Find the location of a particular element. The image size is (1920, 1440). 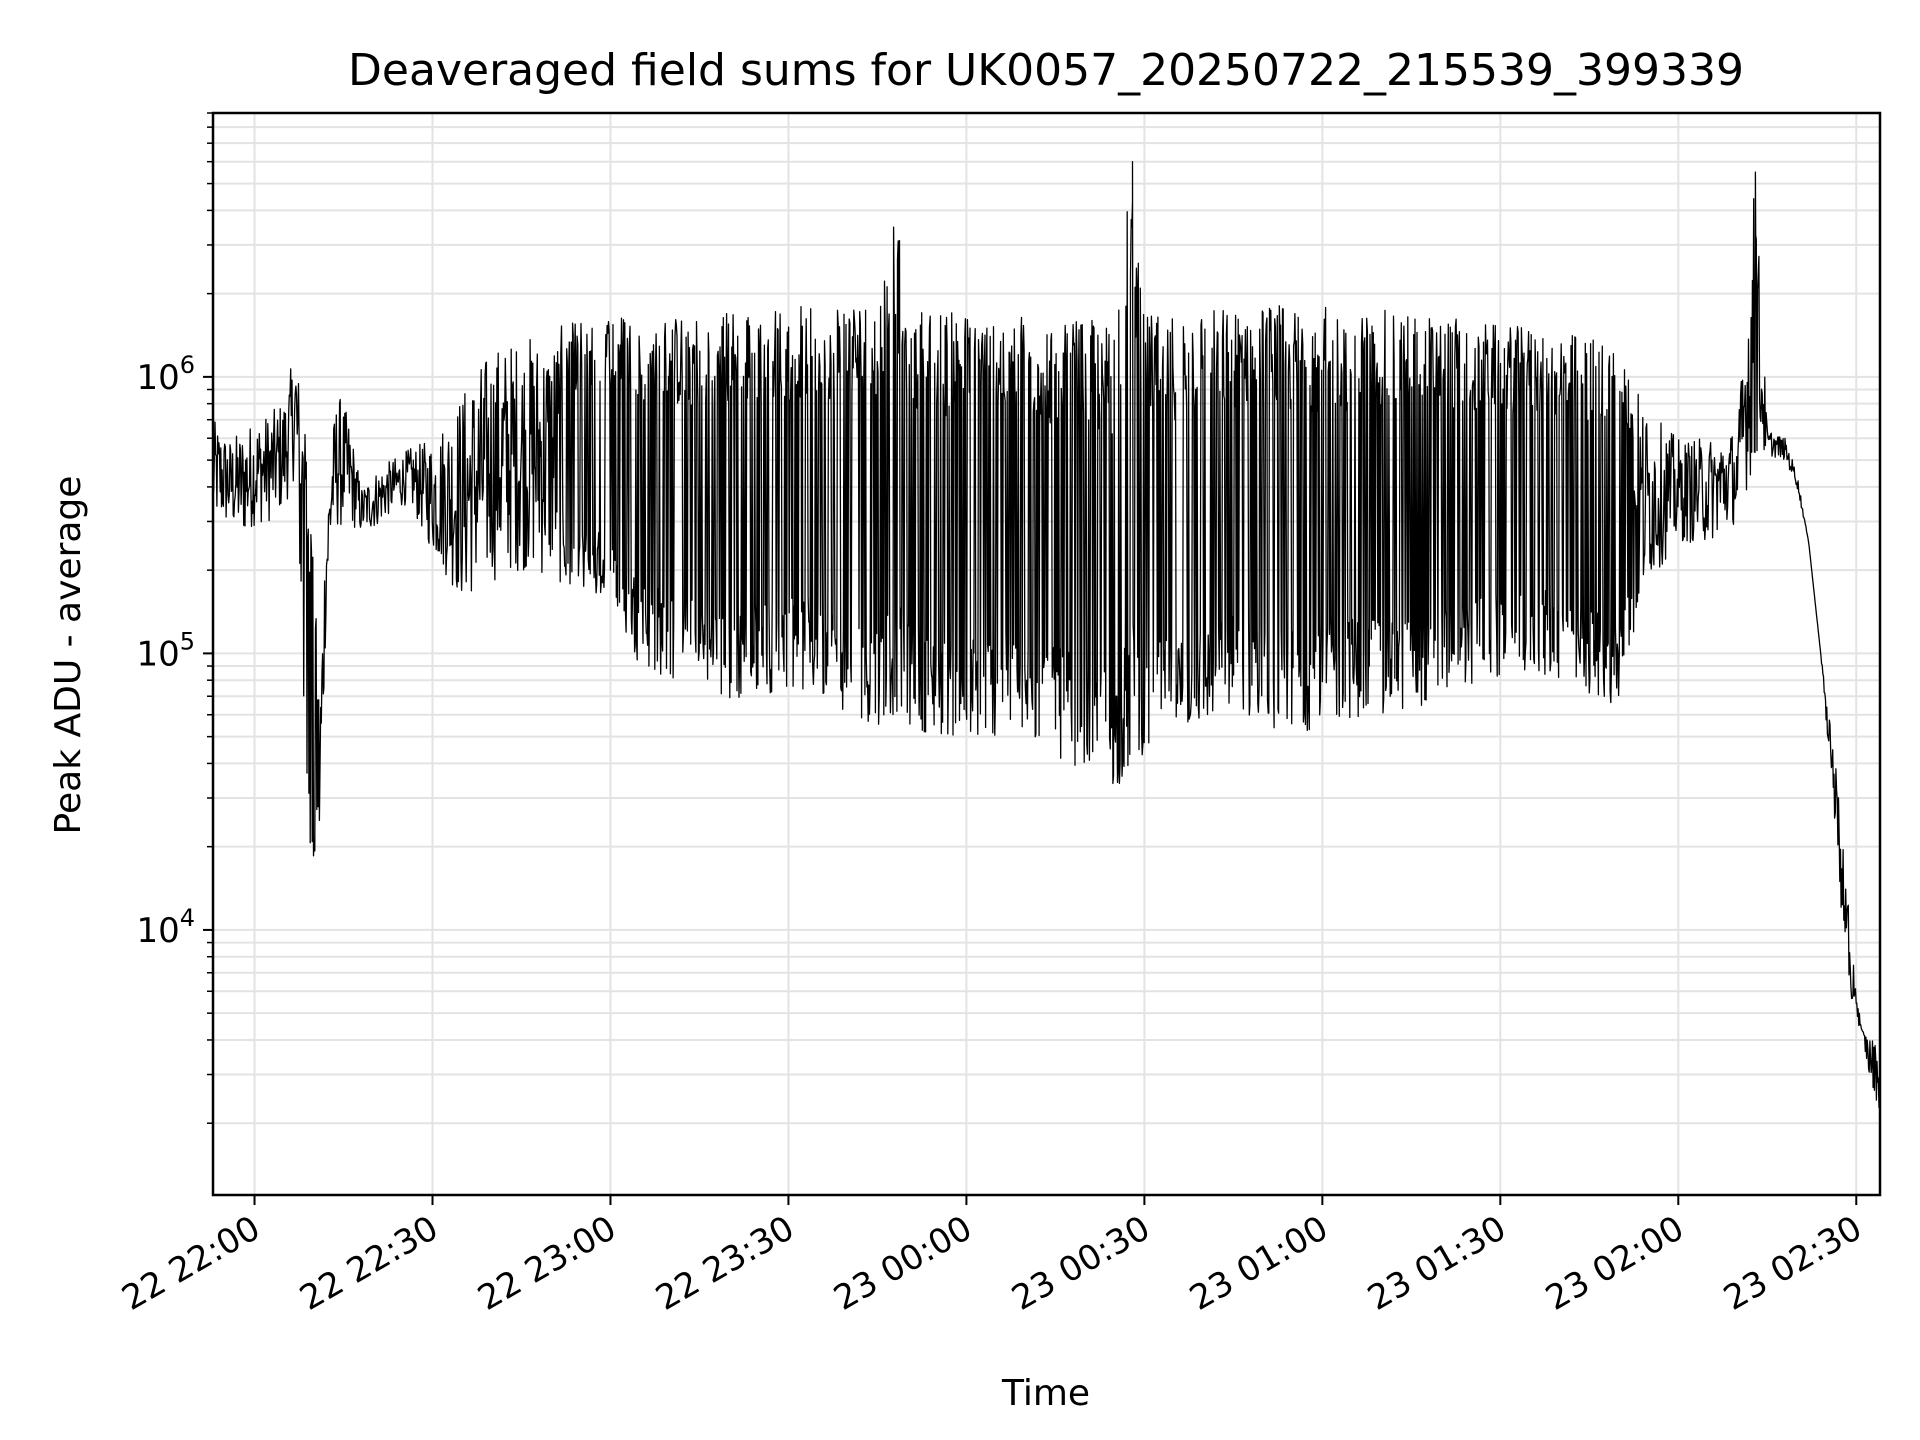

y-tick-label: 10⁶ is located at coordinates (165, 374).